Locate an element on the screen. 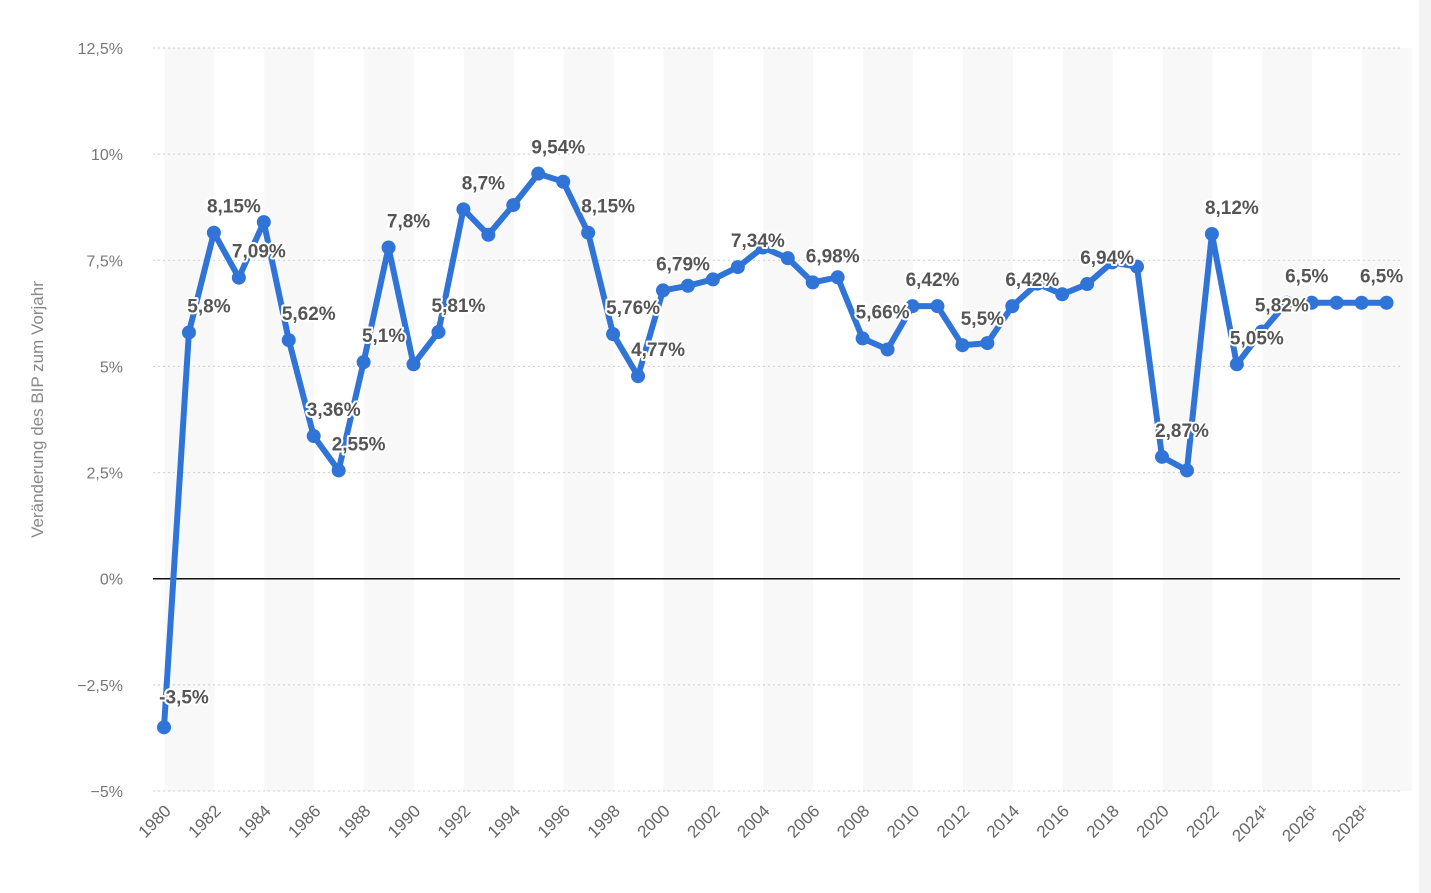 This screenshot has height=893, width=1431. x-tick-label: 2012 is located at coordinates (953, 821).